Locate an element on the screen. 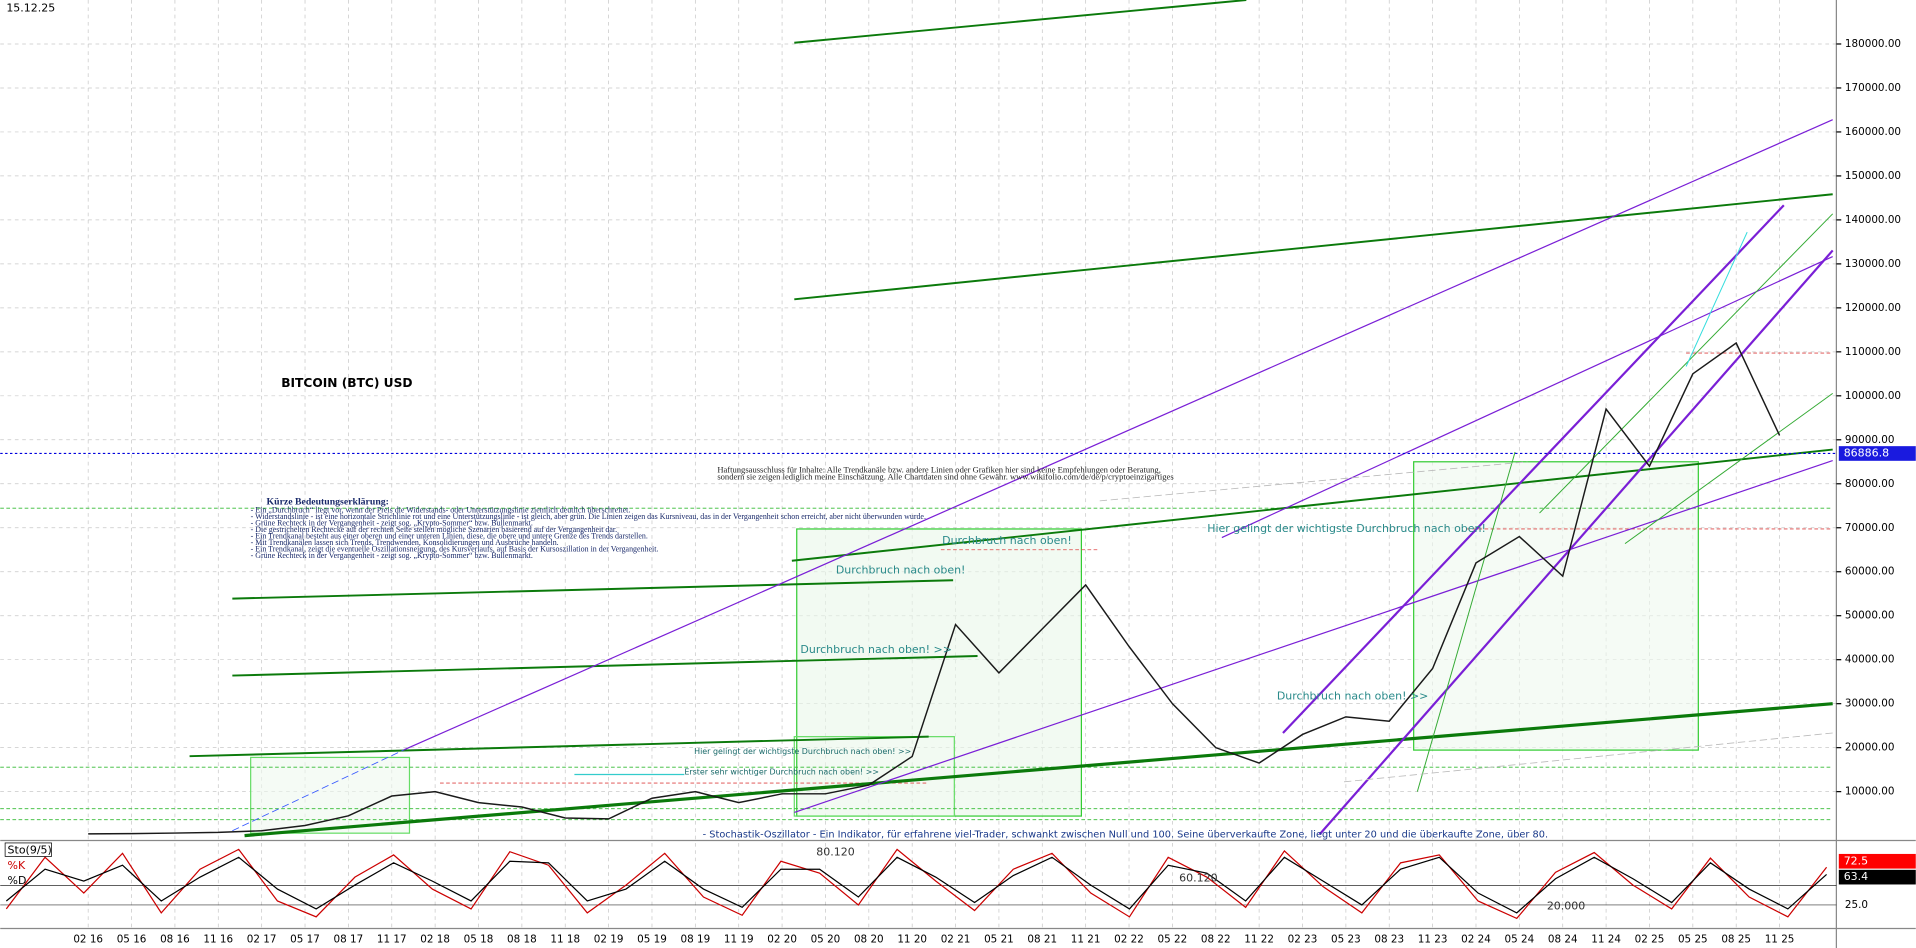 The height and width of the screenshot is (948, 1916). x-tick-label: 02 16 is located at coordinates (88, 939).